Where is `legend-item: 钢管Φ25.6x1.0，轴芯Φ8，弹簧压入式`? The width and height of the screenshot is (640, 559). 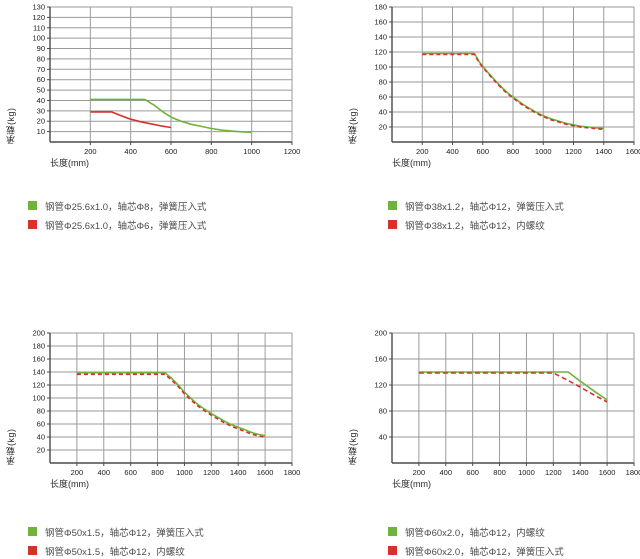 legend-item: 钢管Φ25.6x1.0，轴芯Φ8，弹簧压入式 is located at coordinates (117, 205).